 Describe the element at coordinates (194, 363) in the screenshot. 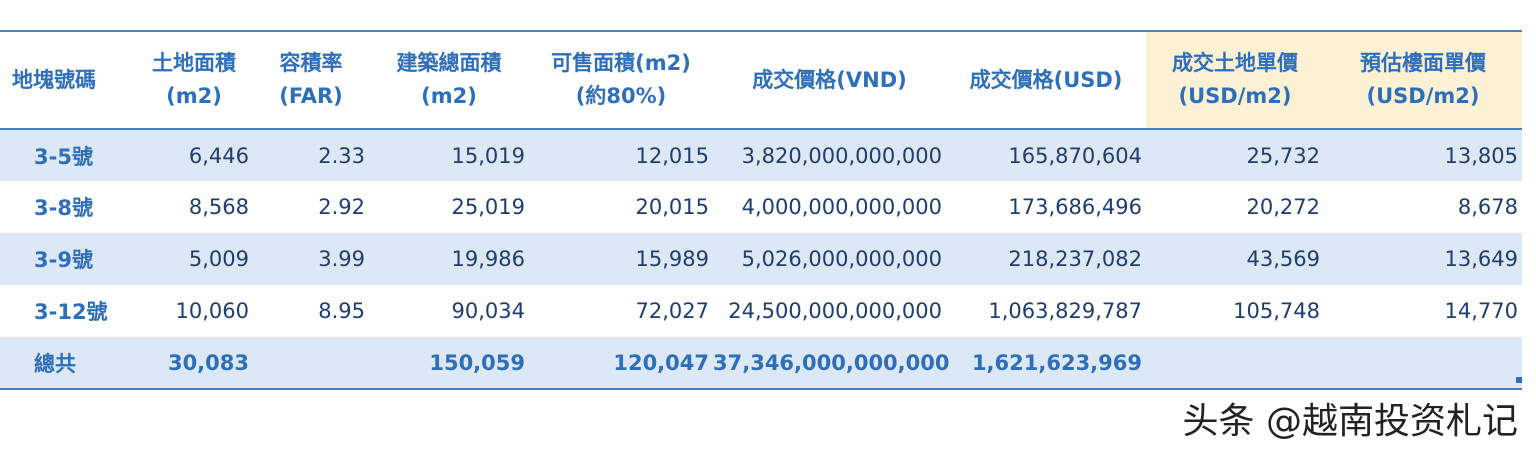

I see `cell-total-land-area: 30,083` at that location.